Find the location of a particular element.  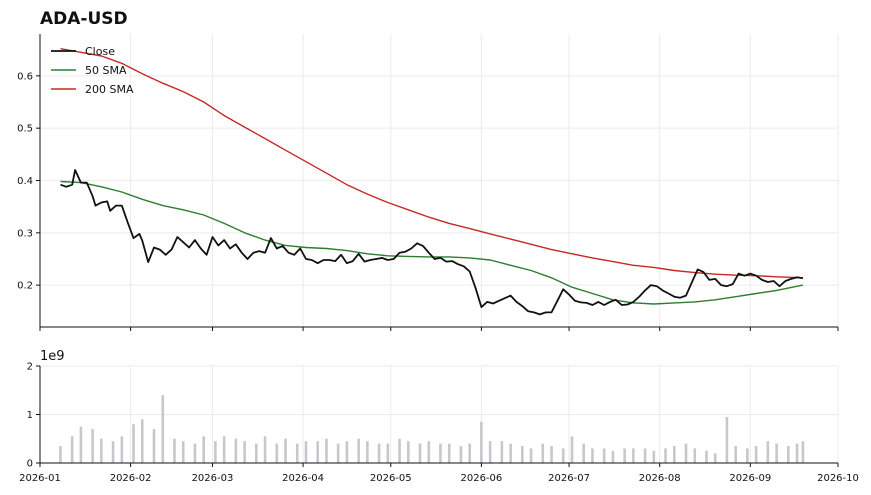

legend-label: 50 SMA is located at coordinates (106, 70).